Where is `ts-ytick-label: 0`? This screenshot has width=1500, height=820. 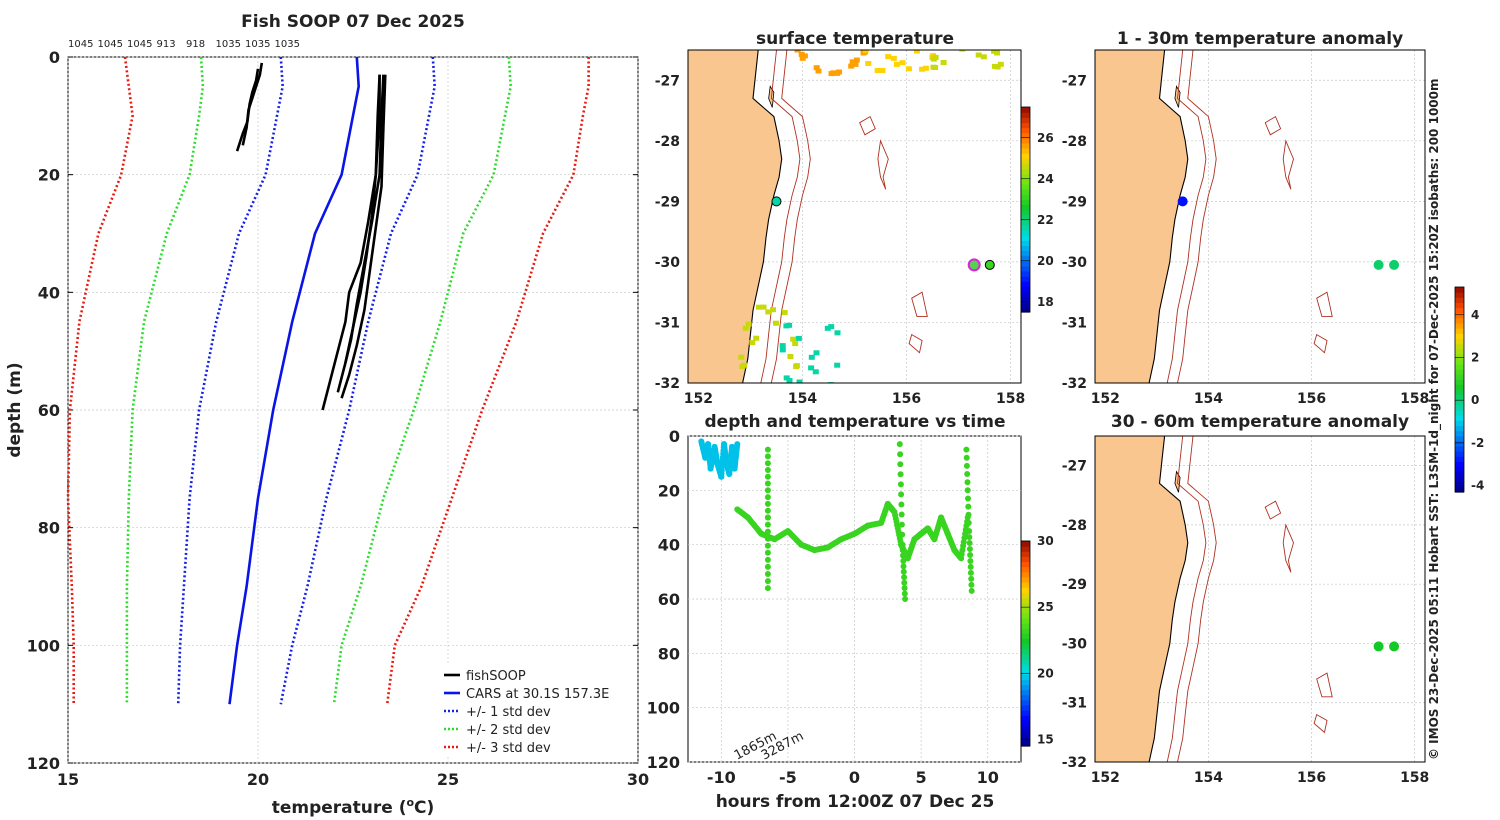
ts-ytick-label: 0 is located at coordinates (674, 436).